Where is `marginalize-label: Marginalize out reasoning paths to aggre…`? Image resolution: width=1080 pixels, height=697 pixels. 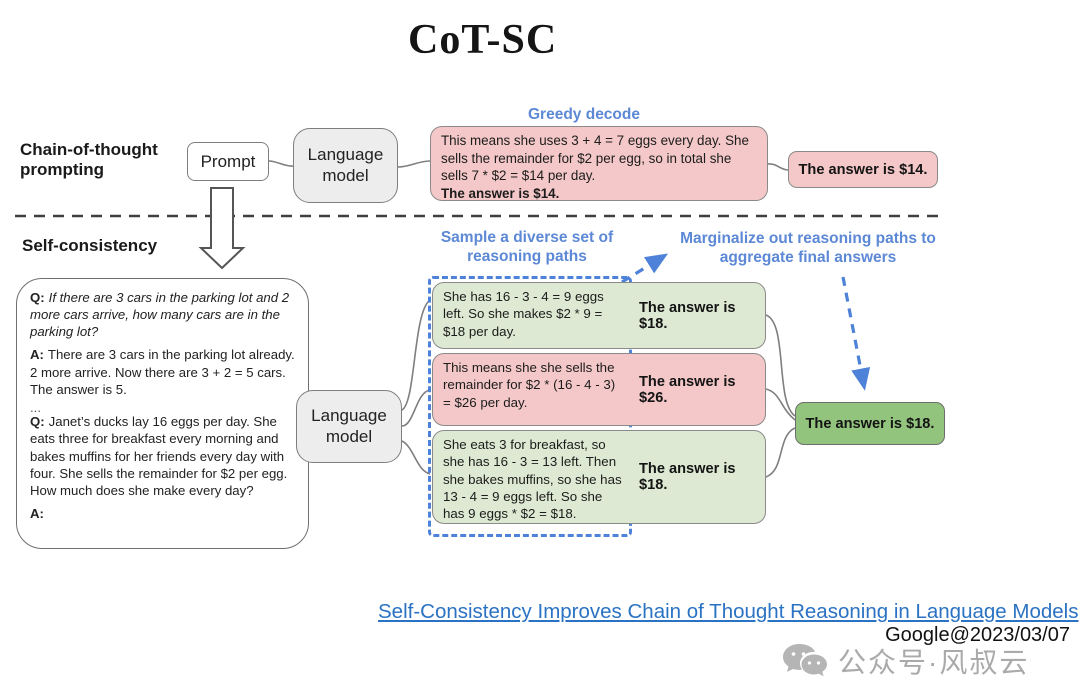 marginalize-label: Marginalize out reasoning paths to aggre… is located at coordinates (808, 248).